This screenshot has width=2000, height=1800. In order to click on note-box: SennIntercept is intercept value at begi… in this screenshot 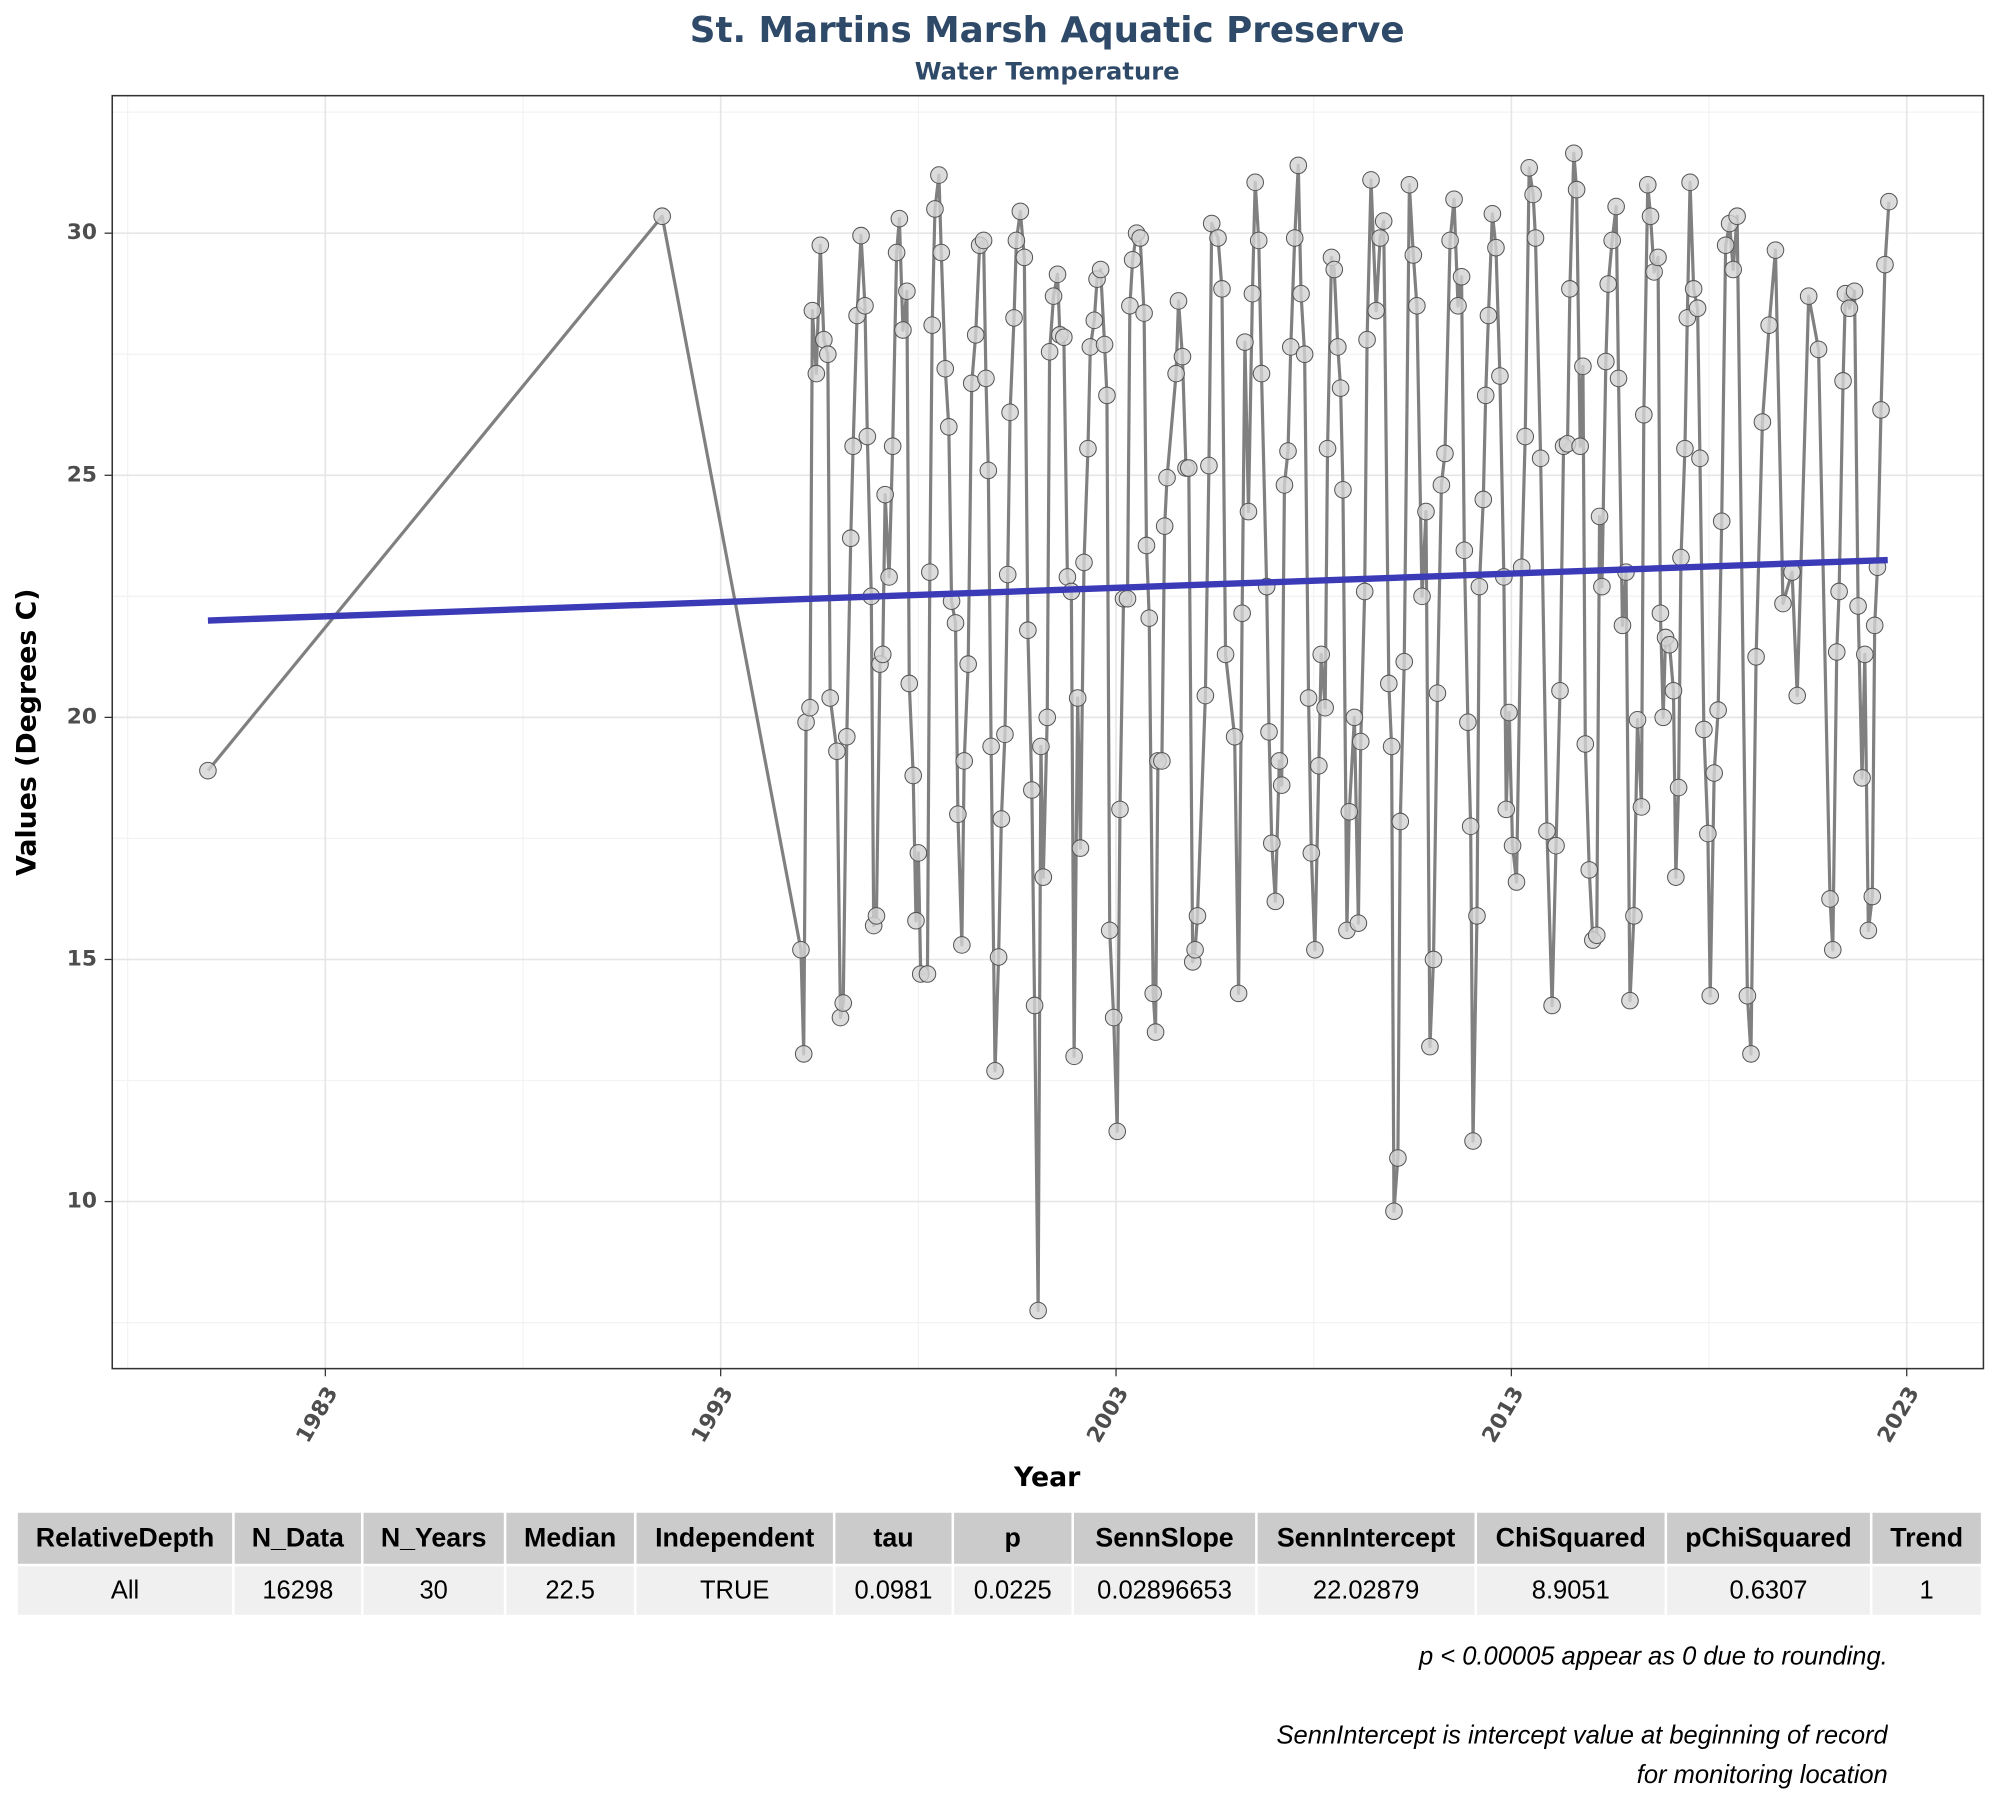, I will do `click(1582, 1755)`.